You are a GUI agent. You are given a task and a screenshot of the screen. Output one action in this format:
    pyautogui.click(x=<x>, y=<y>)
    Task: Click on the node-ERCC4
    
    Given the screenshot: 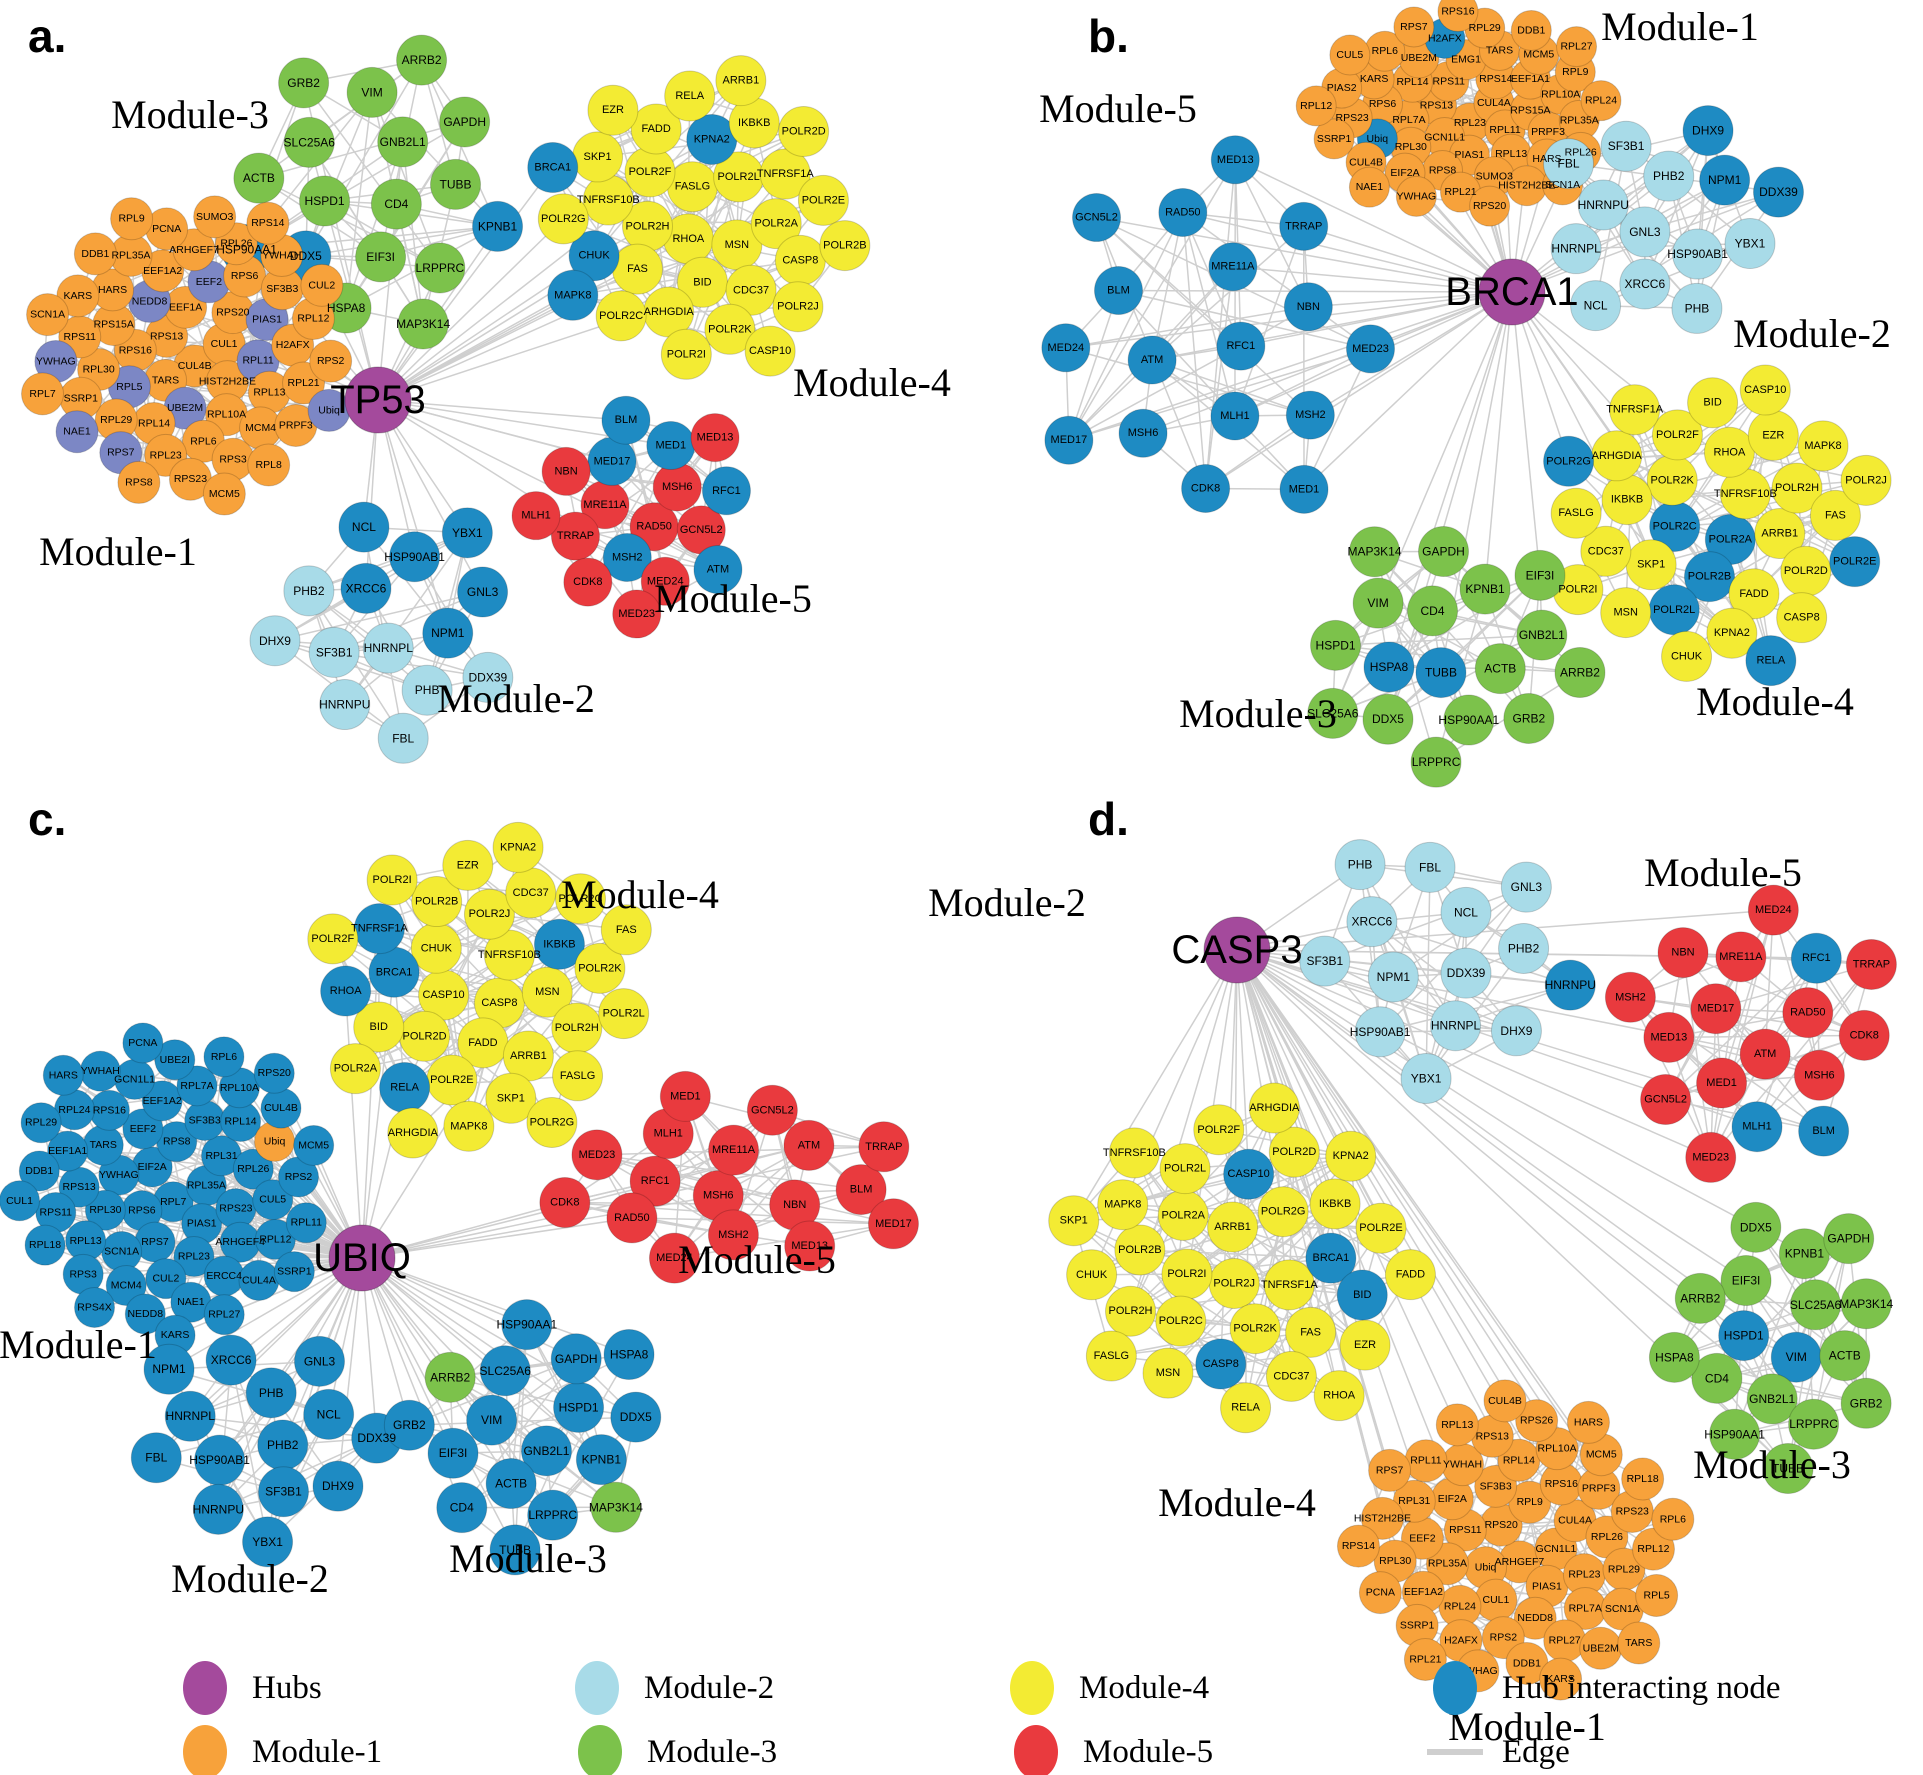 What is the action you would take?
    pyautogui.click(x=224, y=1276)
    